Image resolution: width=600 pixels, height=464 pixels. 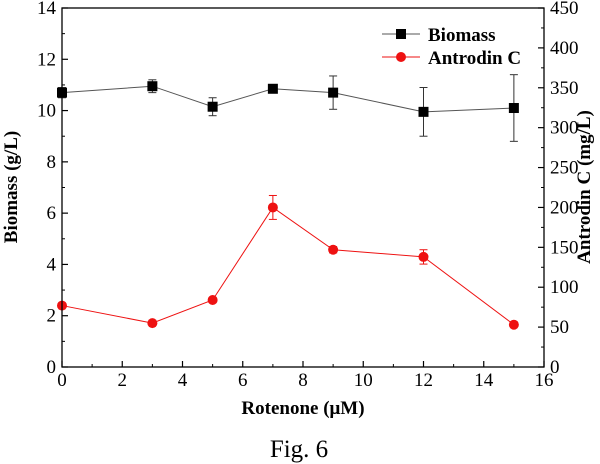 I want to click on series-biomass, so click(x=288, y=108).